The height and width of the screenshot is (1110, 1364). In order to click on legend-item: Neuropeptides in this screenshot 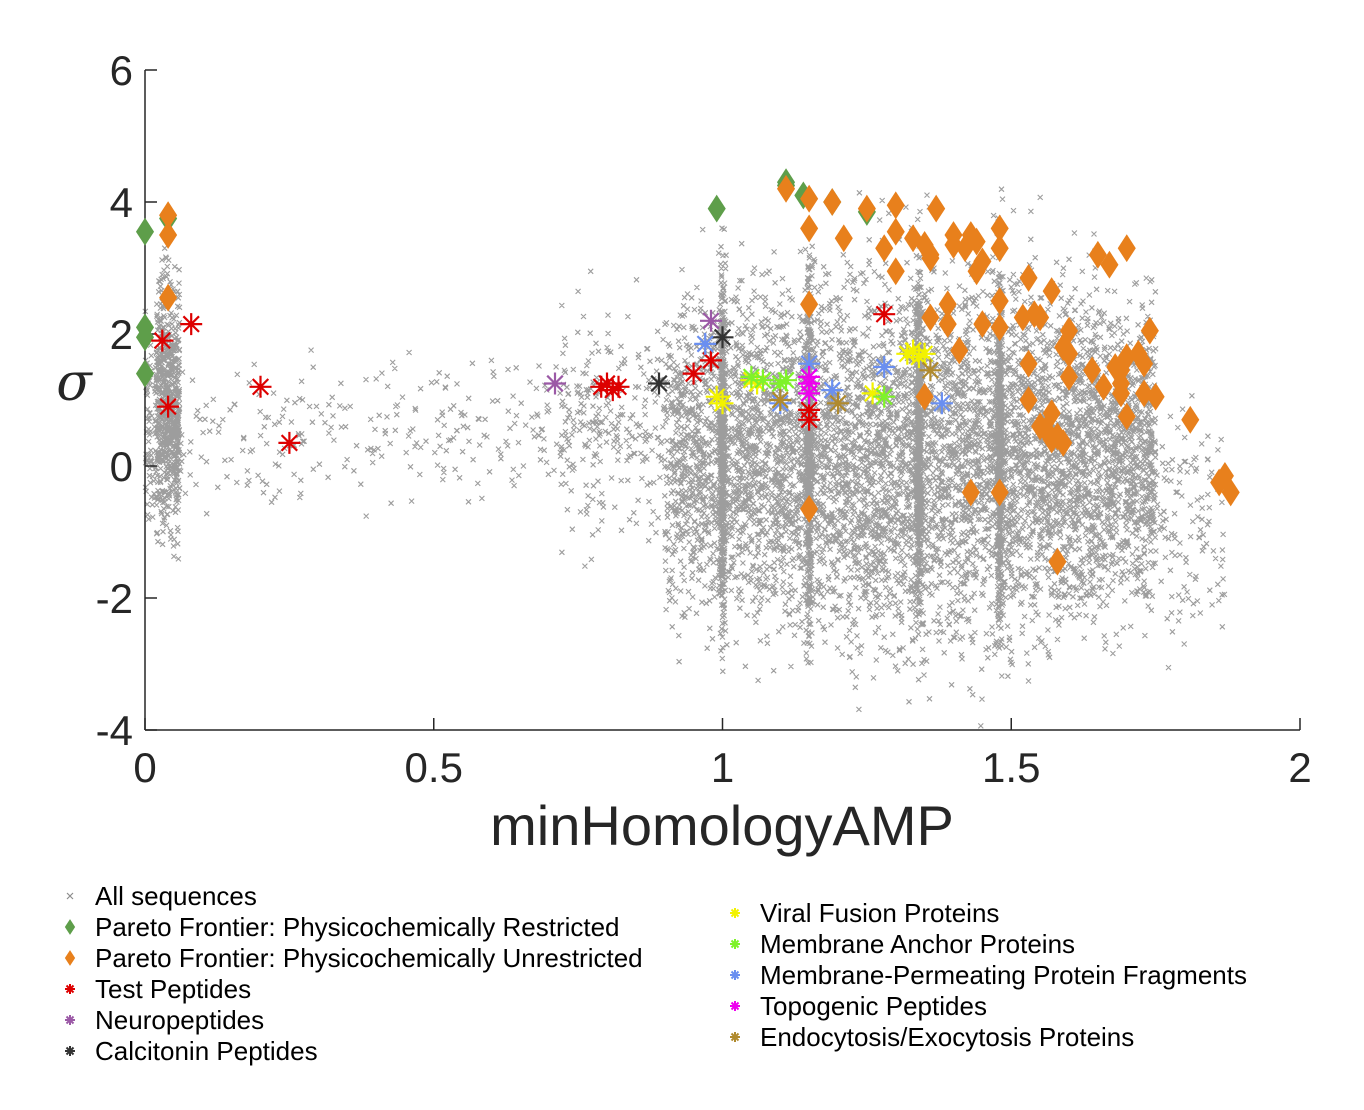, I will do `click(164, 1020)`.